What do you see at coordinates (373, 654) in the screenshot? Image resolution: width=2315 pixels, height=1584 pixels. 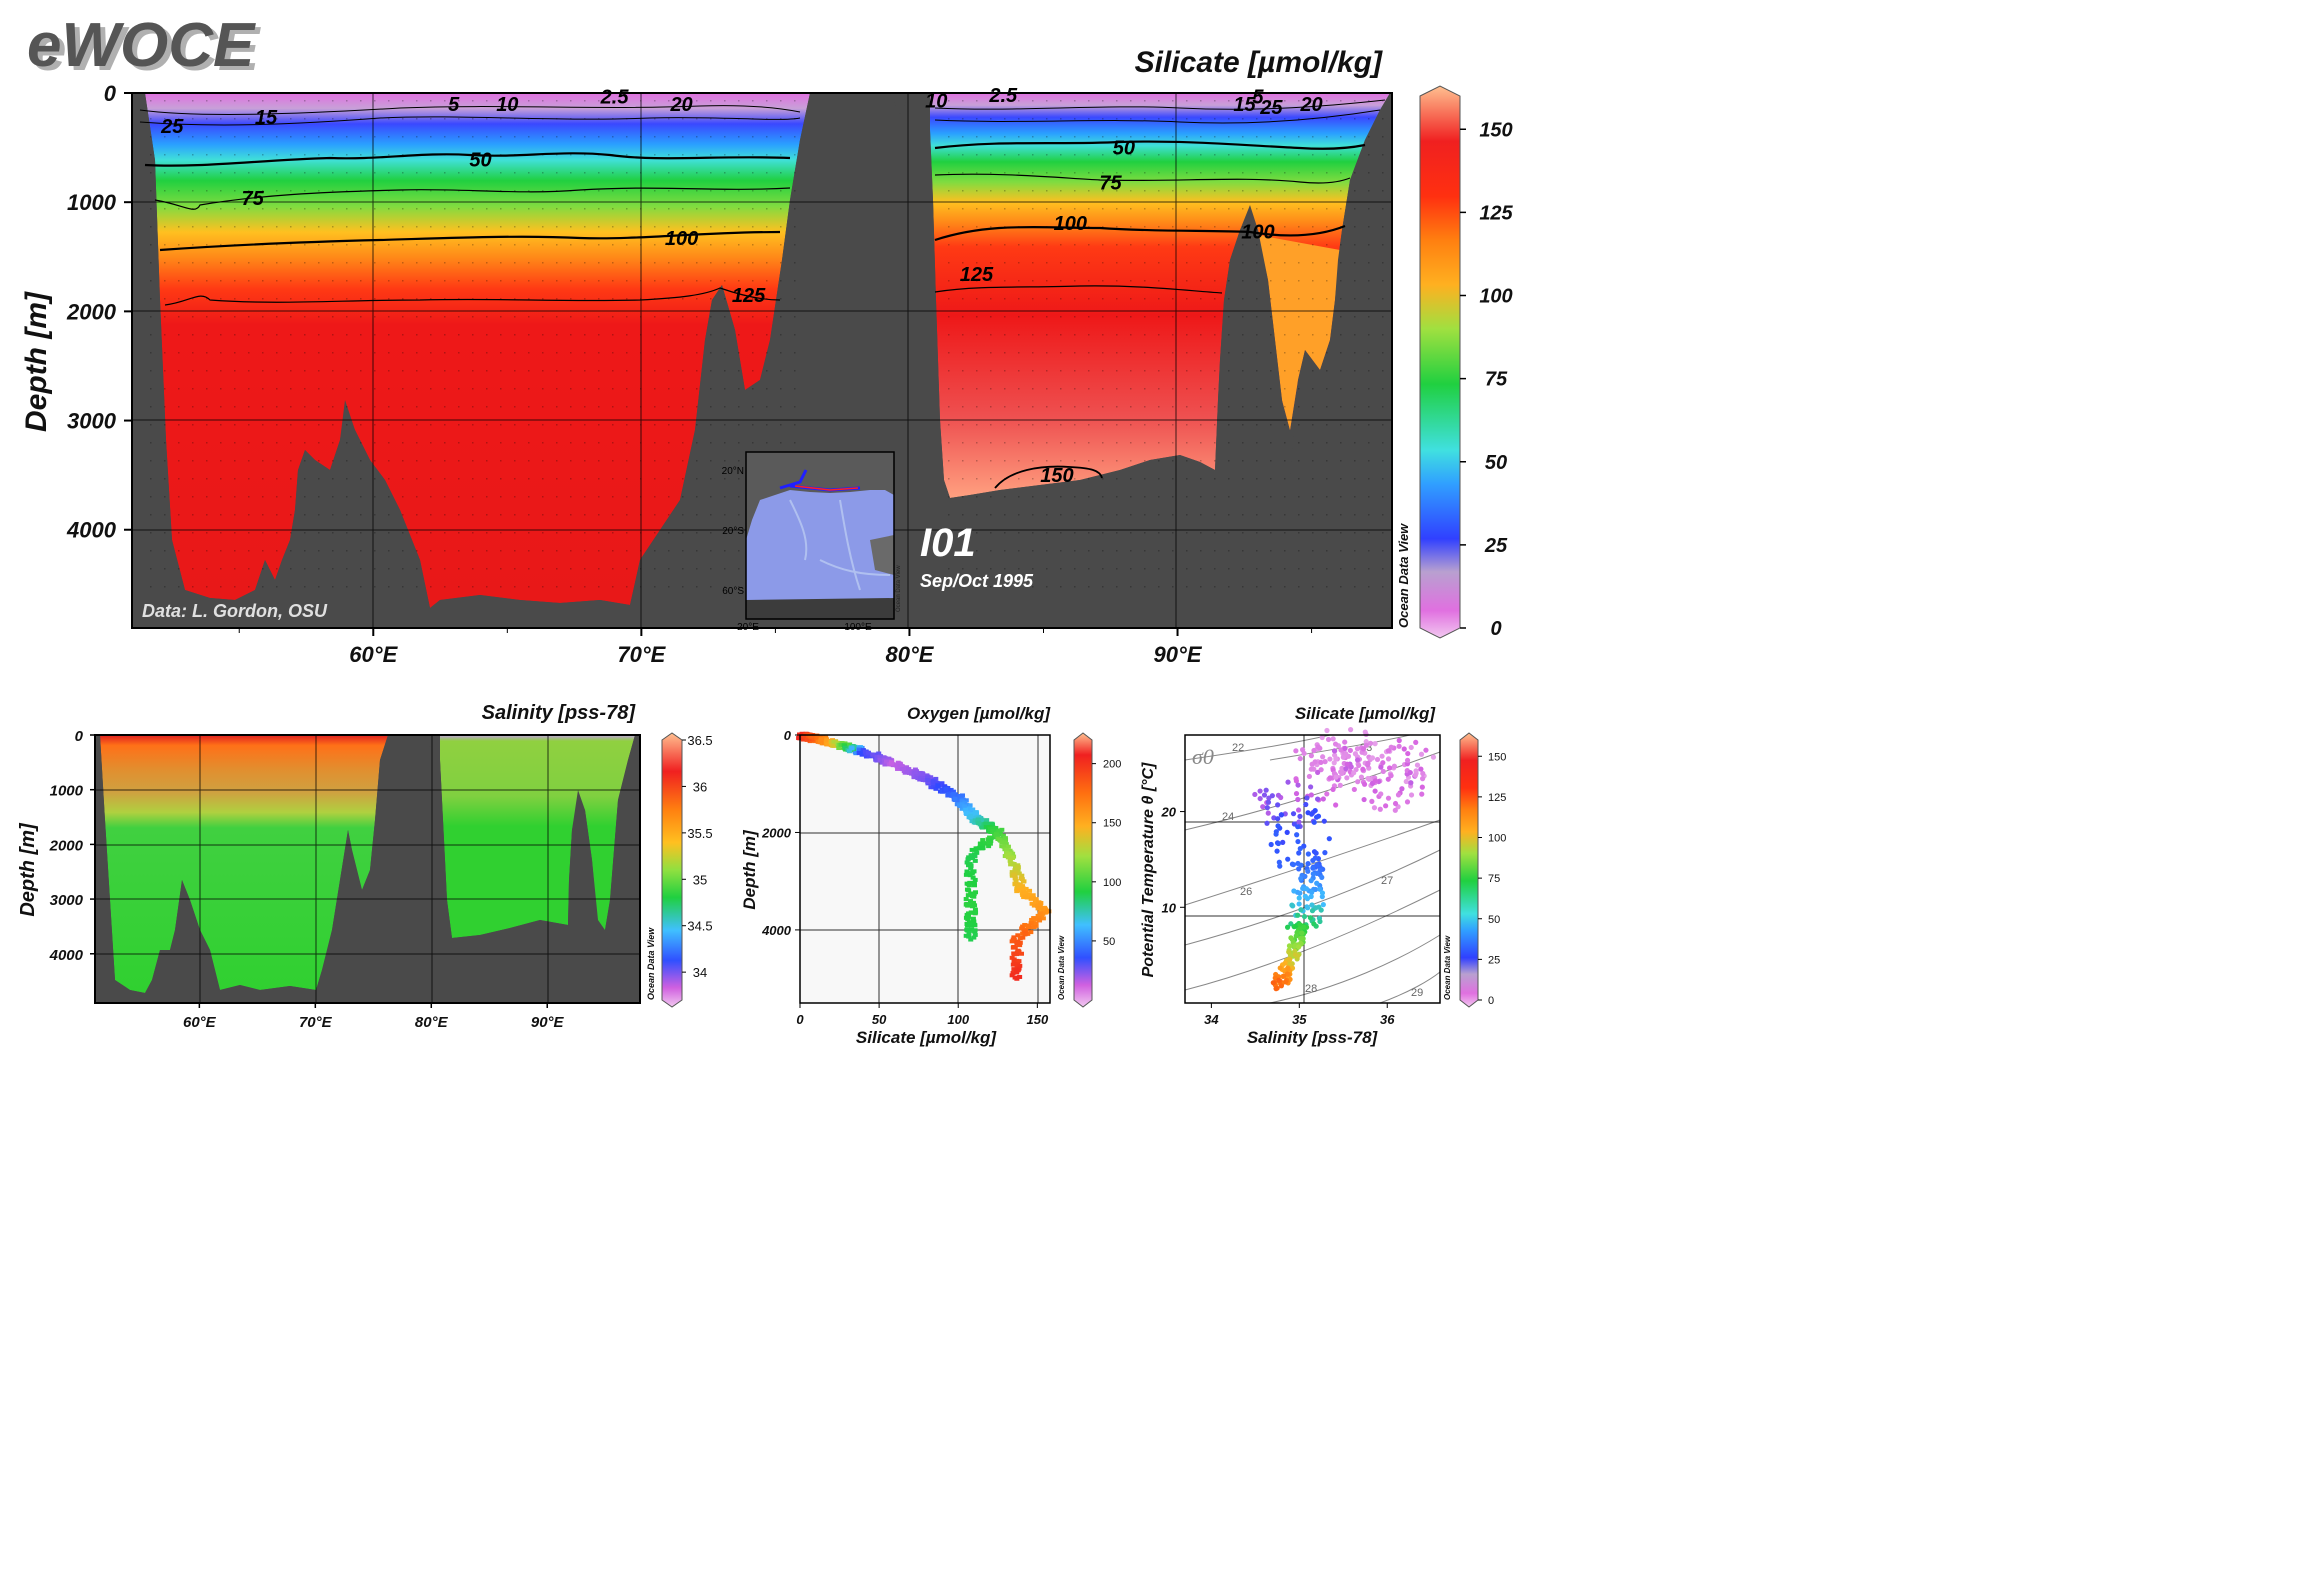 I see `silicate-x-tick-label: 60°E` at bounding box center [373, 654].